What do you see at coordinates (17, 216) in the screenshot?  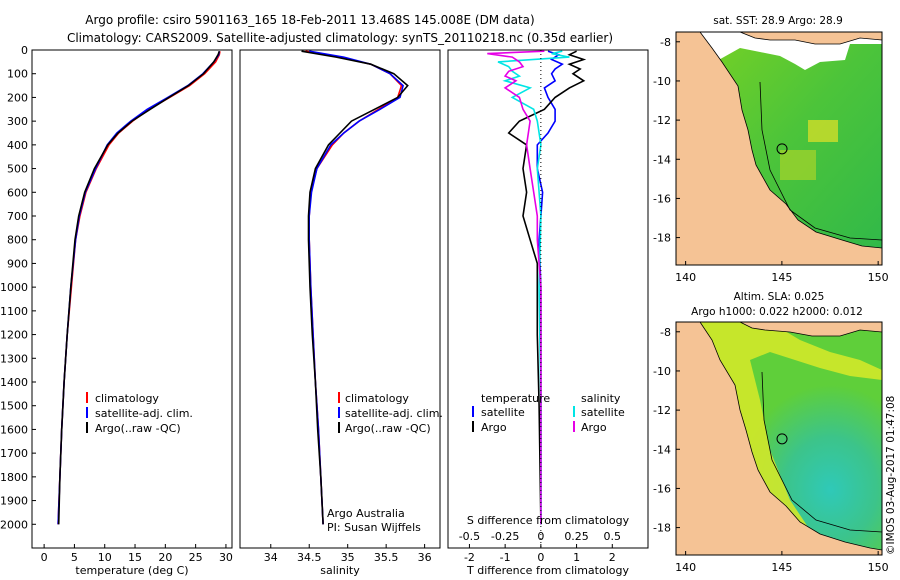 I see `depth-tick-label: 700` at bounding box center [17, 216].